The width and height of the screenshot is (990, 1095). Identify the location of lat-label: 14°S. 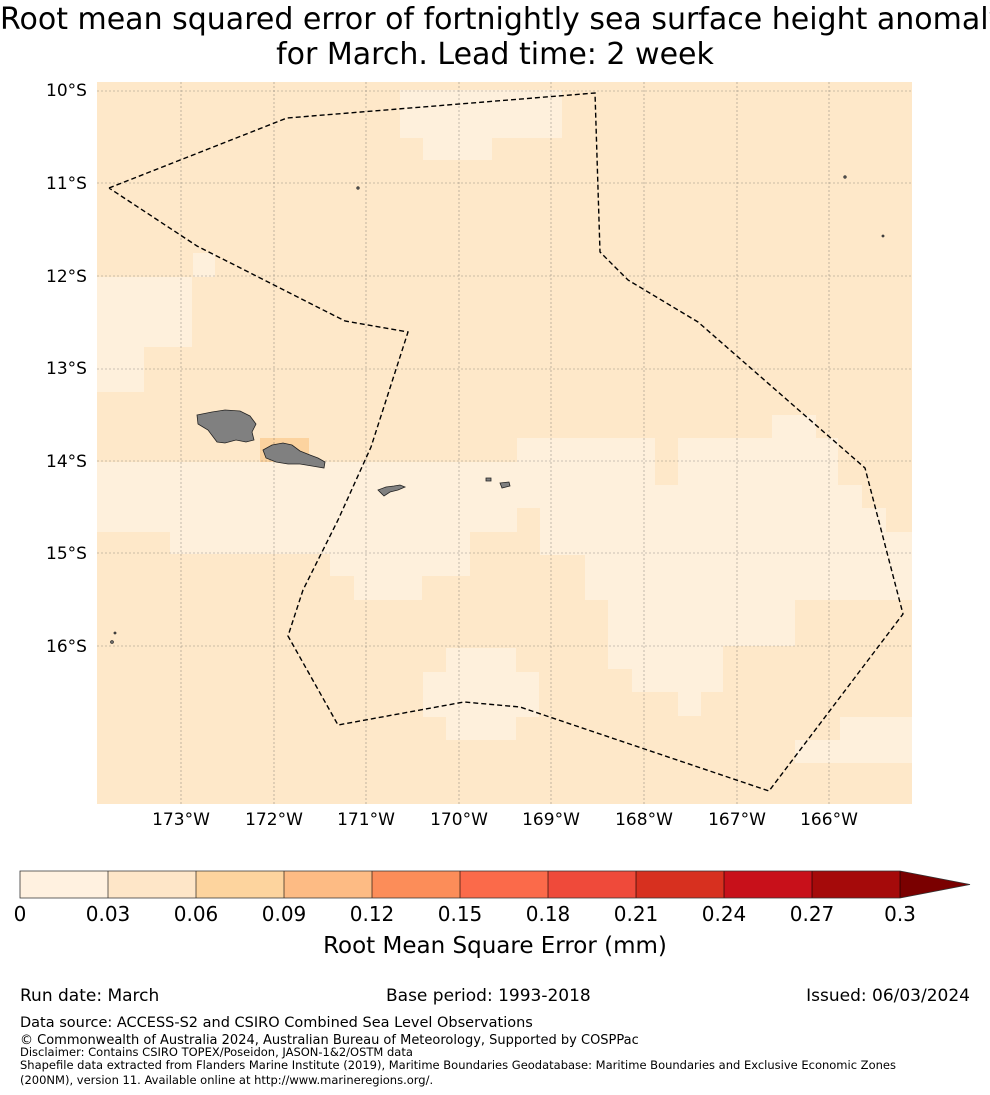
(66, 462).